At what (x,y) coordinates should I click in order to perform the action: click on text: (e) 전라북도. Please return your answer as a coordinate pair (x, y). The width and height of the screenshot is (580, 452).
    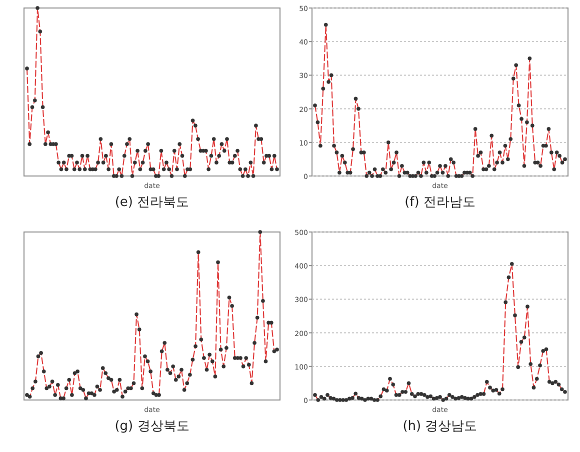
    Looking at the image, I should click on (152, 202).